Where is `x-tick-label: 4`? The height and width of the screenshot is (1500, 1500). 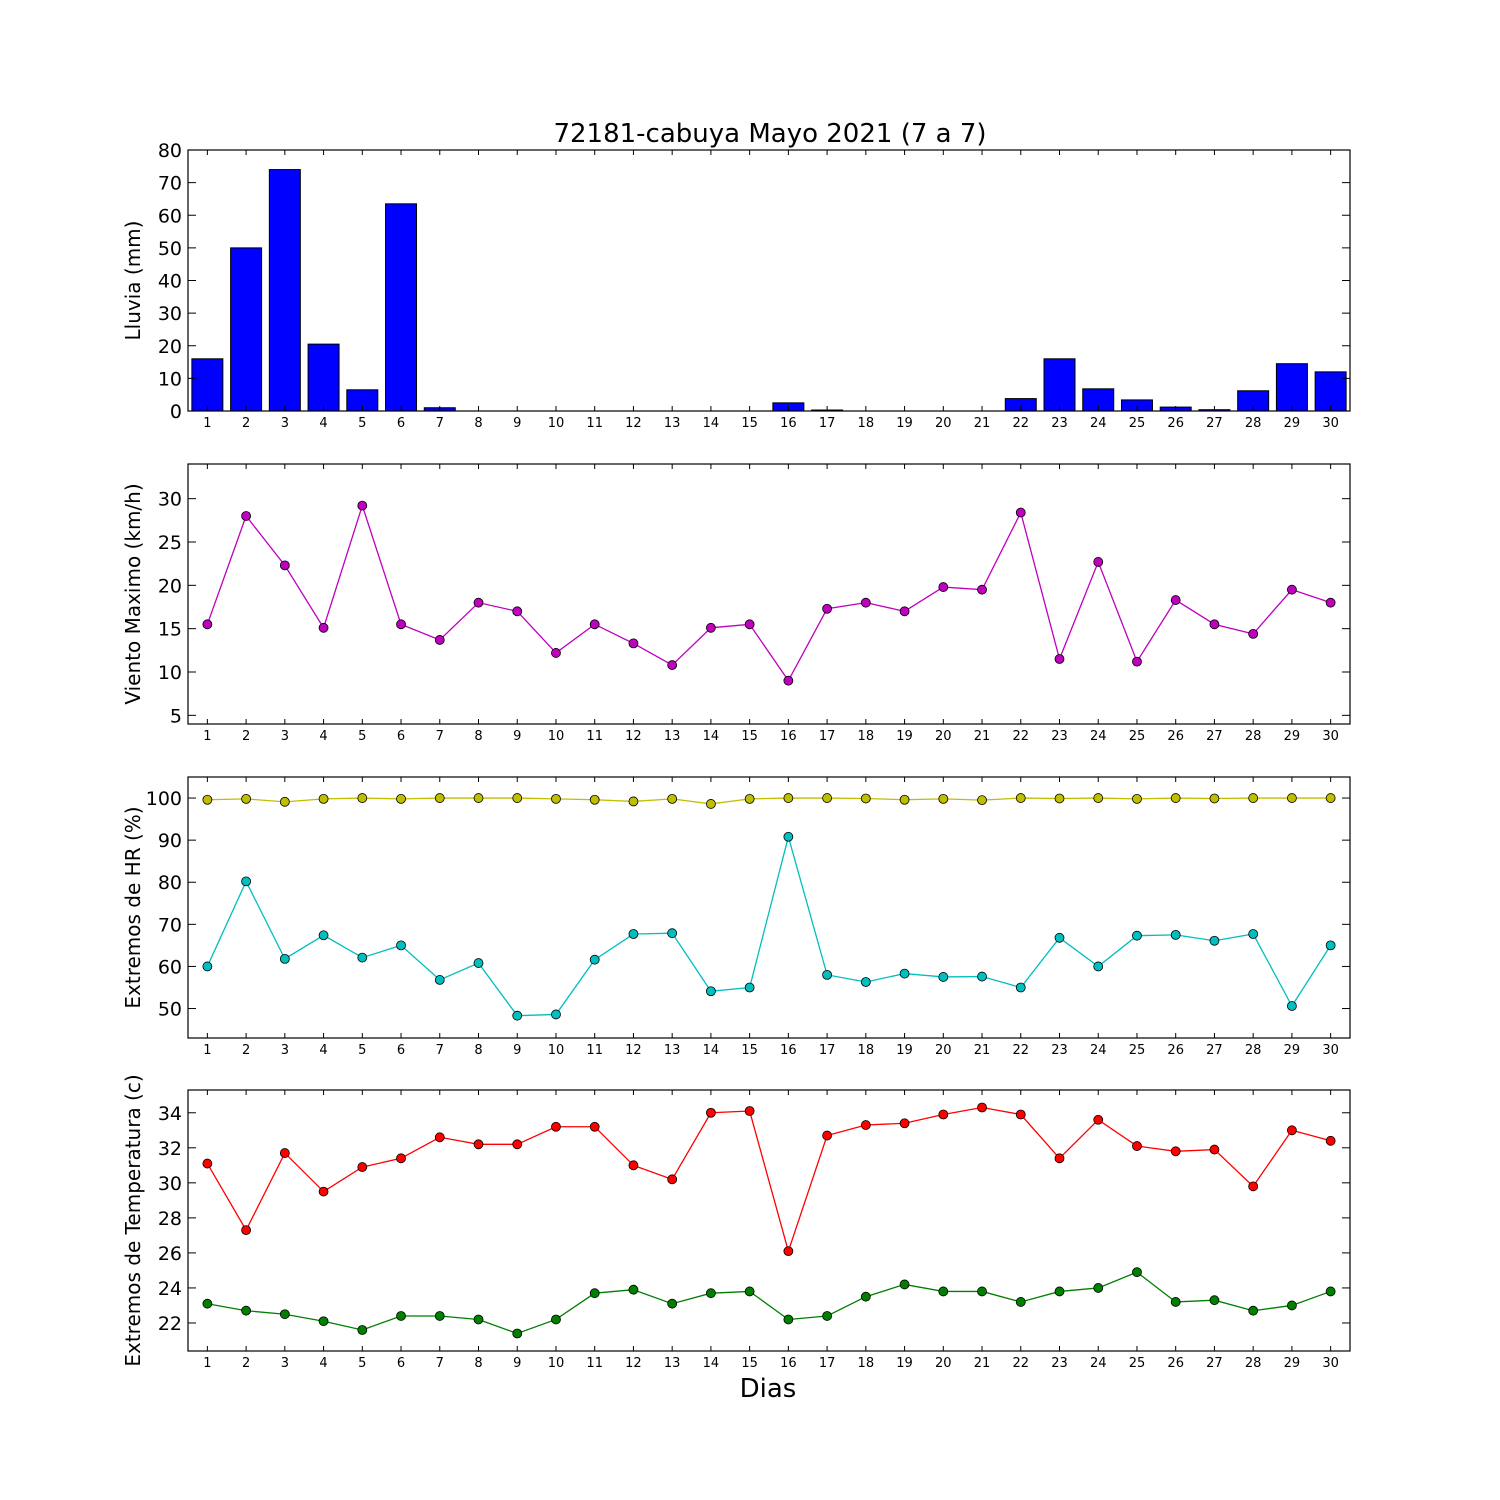 x-tick-label: 4 is located at coordinates (323, 1363).